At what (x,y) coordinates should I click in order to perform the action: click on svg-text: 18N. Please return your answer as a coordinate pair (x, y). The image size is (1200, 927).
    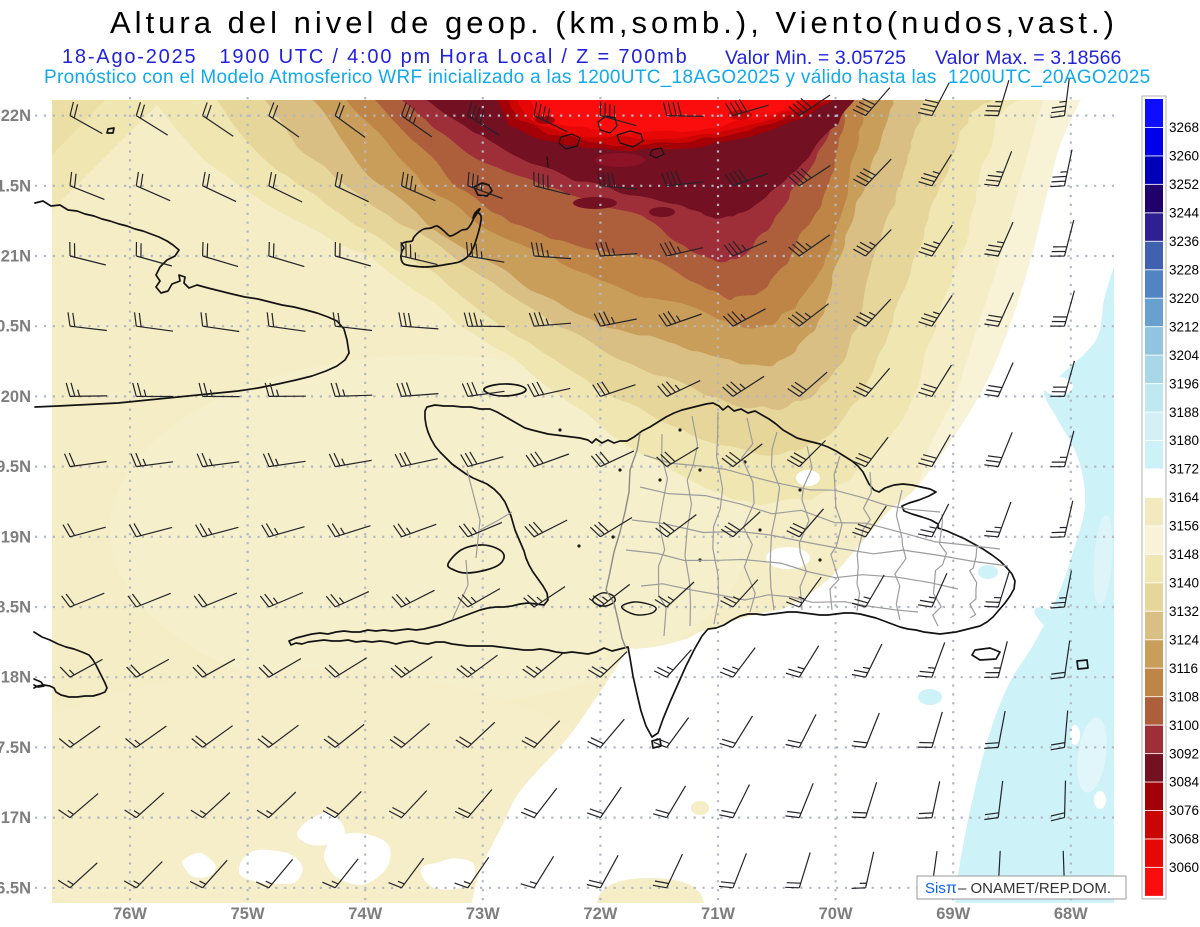
    Looking at the image, I should click on (16, 678).